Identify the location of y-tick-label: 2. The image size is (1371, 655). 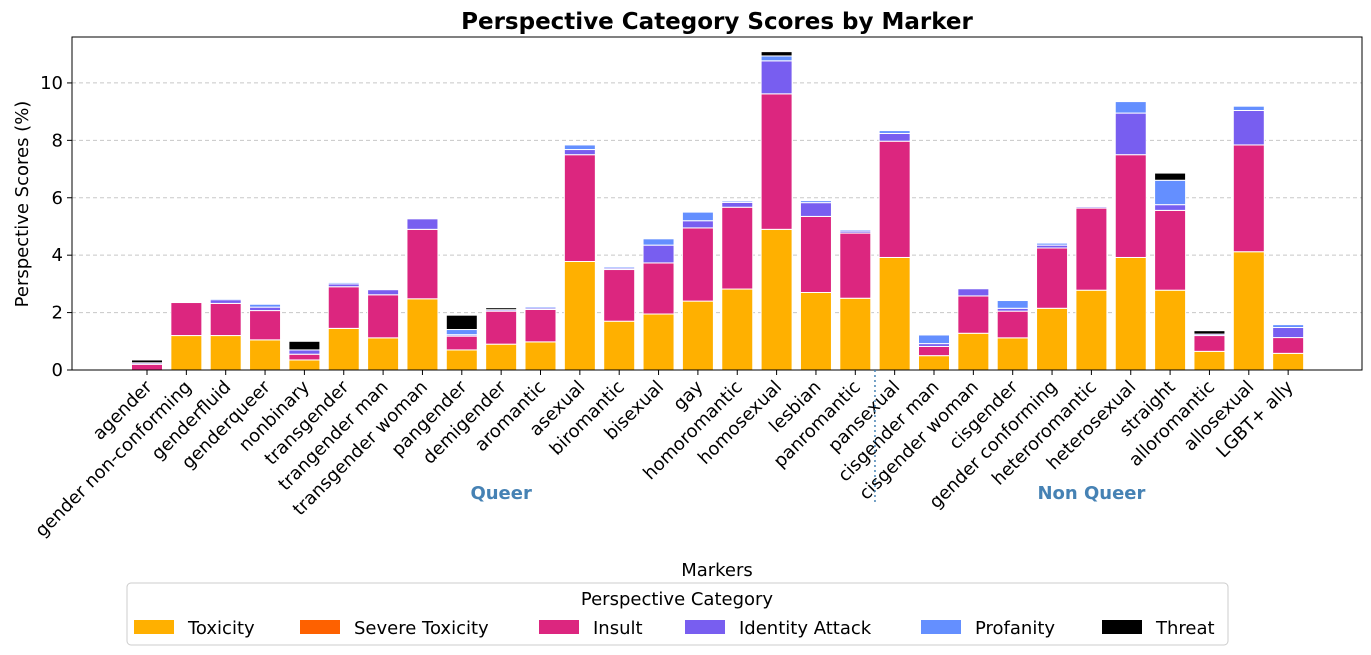
(57, 313).